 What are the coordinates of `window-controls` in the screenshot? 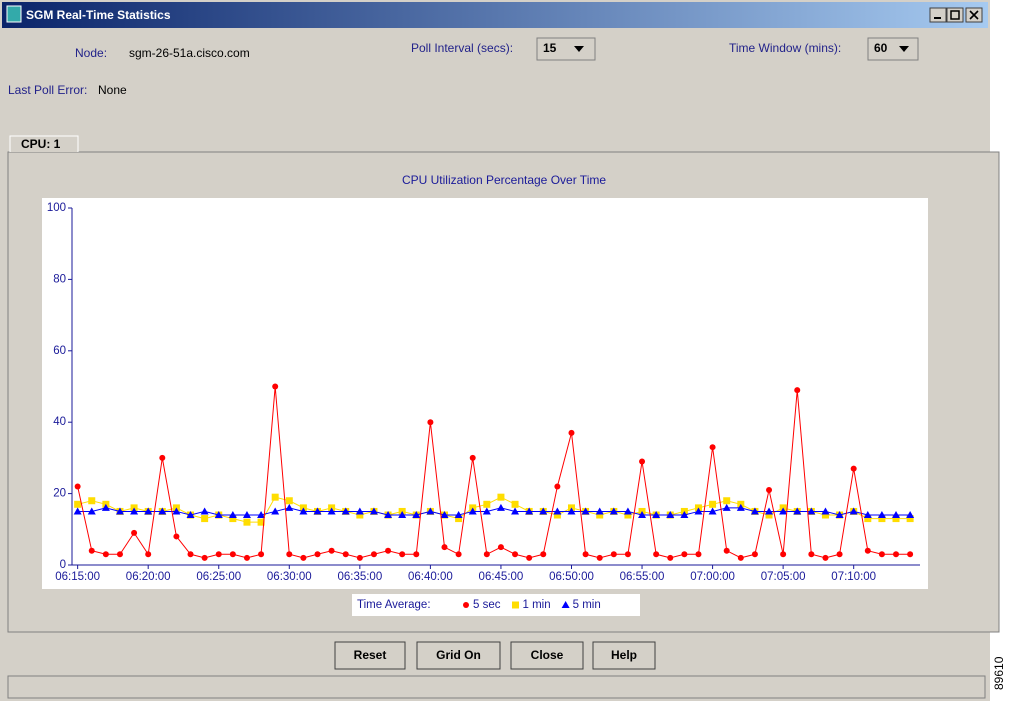 It's located at (956, 15).